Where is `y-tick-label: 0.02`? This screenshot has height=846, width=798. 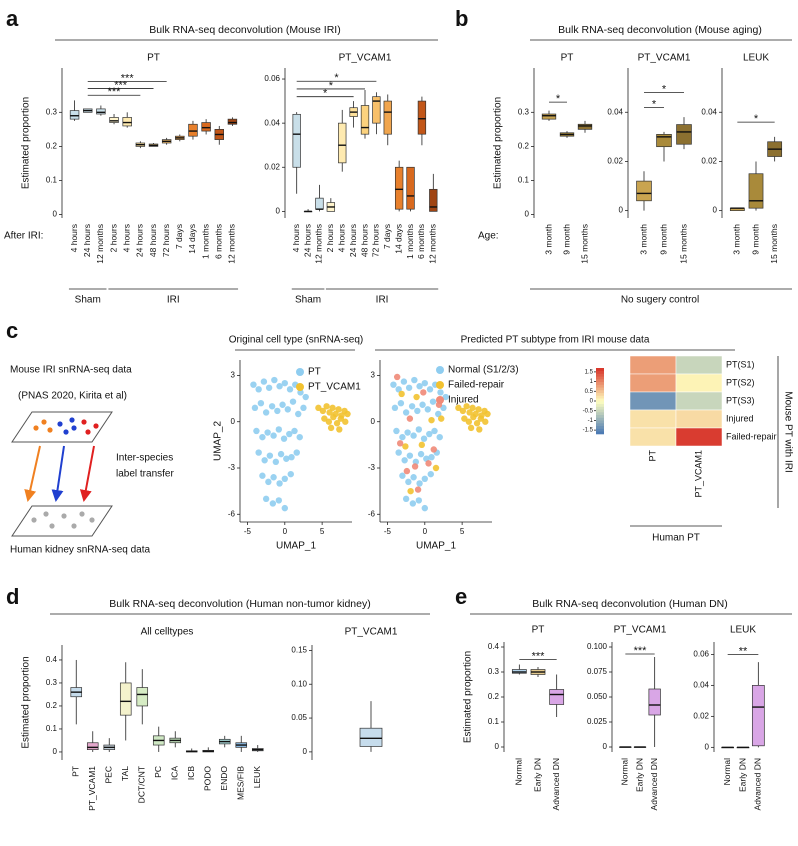 y-tick-label: 0.02 is located at coordinates (615, 161).